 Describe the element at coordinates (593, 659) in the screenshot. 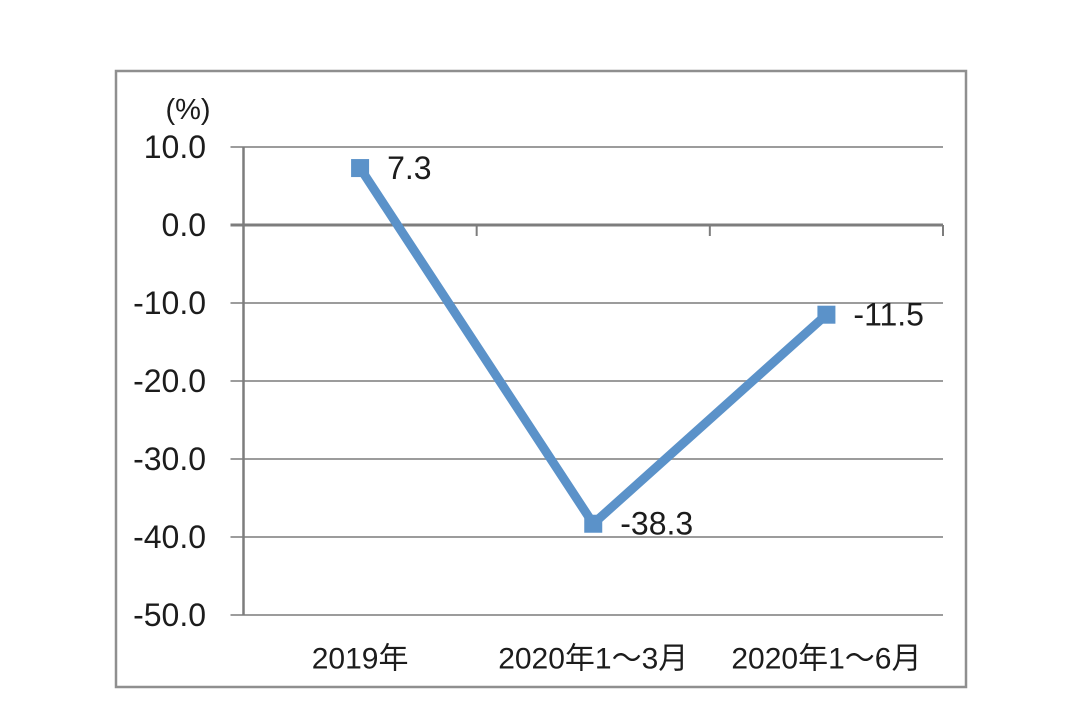

I see `x-axis-category-label: 2020年1～3月` at that location.